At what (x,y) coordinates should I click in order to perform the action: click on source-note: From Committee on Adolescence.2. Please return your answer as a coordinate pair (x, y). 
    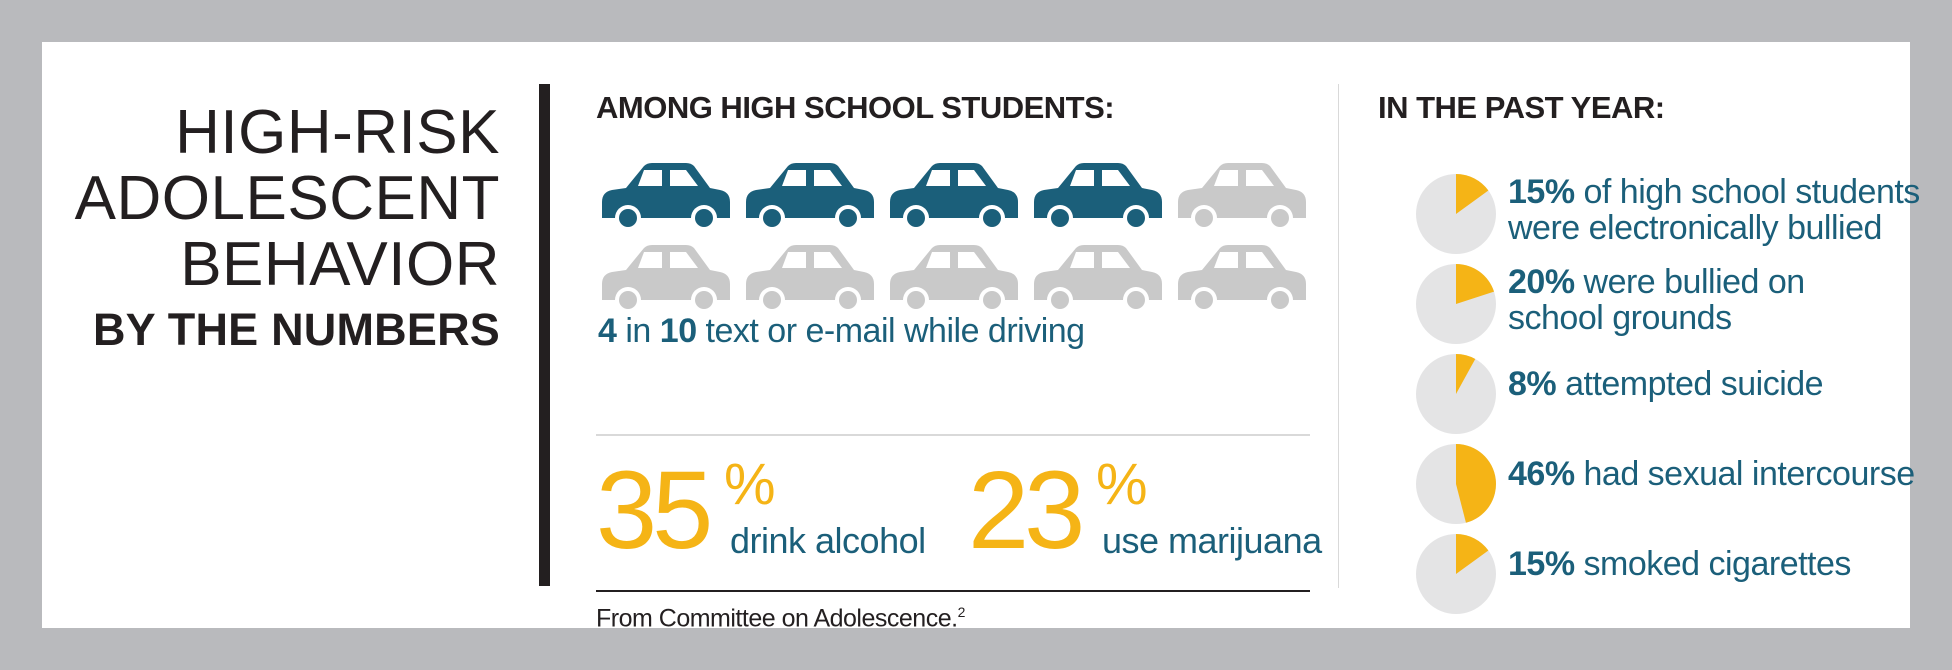
    Looking at the image, I should click on (780, 618).